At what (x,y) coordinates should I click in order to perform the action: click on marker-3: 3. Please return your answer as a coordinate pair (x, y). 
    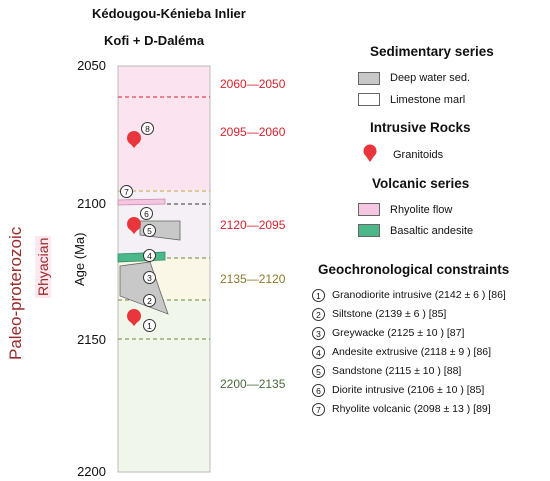
    Looking at the image, I should click on (149, 277).